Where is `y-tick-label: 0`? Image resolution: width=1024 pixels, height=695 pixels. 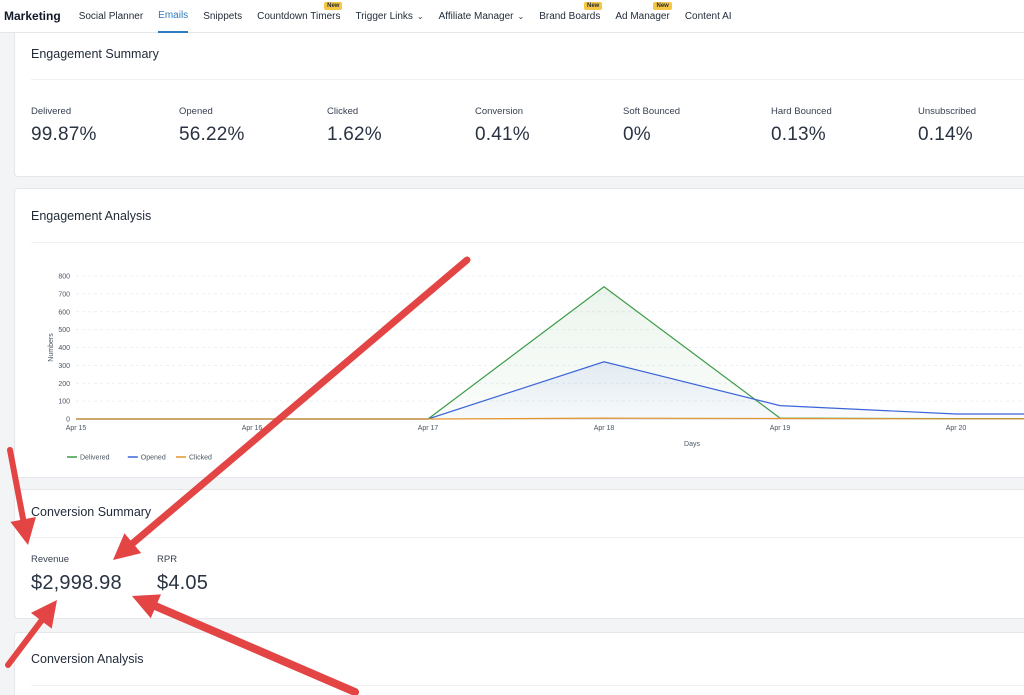
y-tick-label: 0 is located at coordinates (68, 420).